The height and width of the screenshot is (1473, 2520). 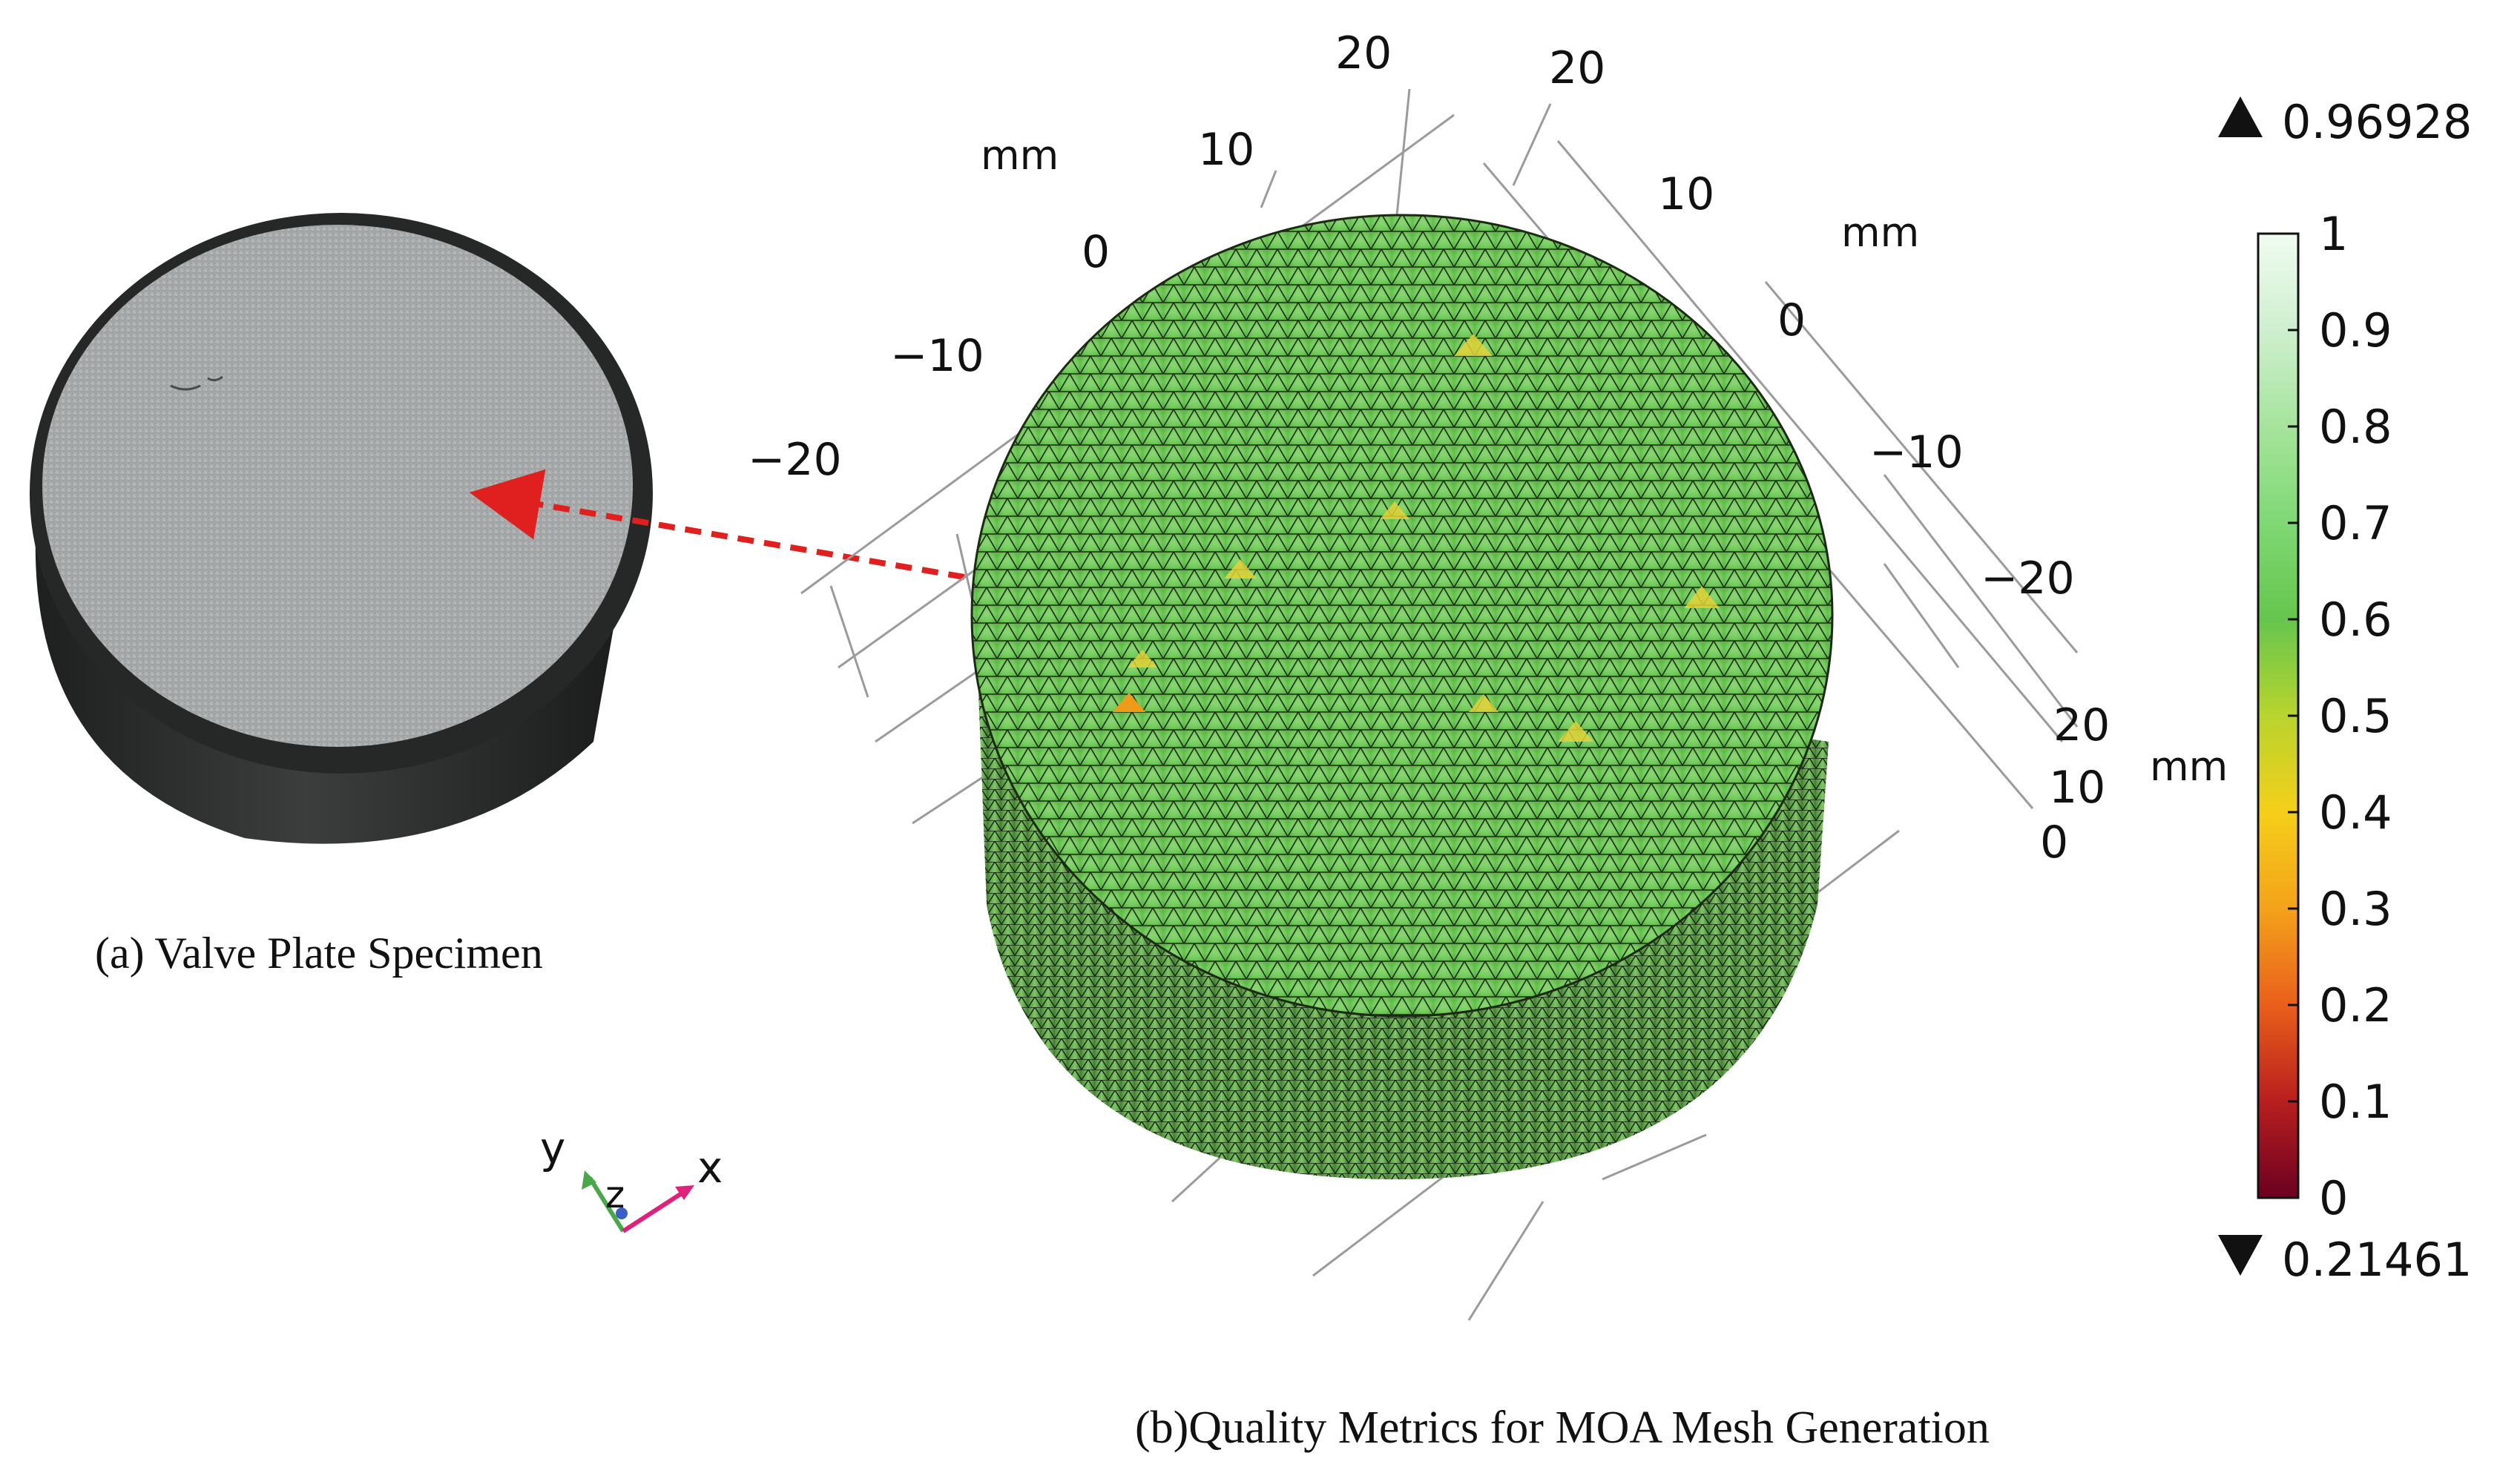 What do you see at coordinates (2355, 620) in the screenshot?
I see `cb-tick-0.6: 0.6` at bounding box center [2355, 620].